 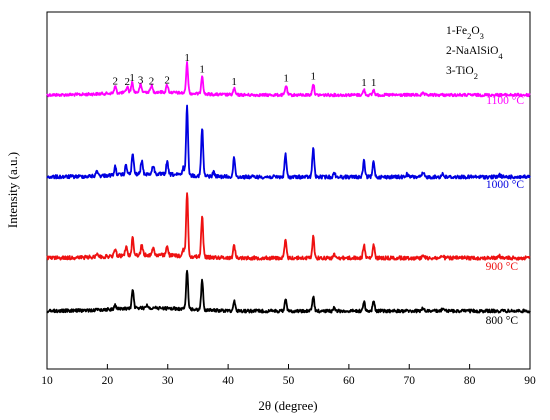 What do you see at coordinates (502, 267) in the screenshot?
I see `series-label: 900 °C` at bounding box center [502, 267].